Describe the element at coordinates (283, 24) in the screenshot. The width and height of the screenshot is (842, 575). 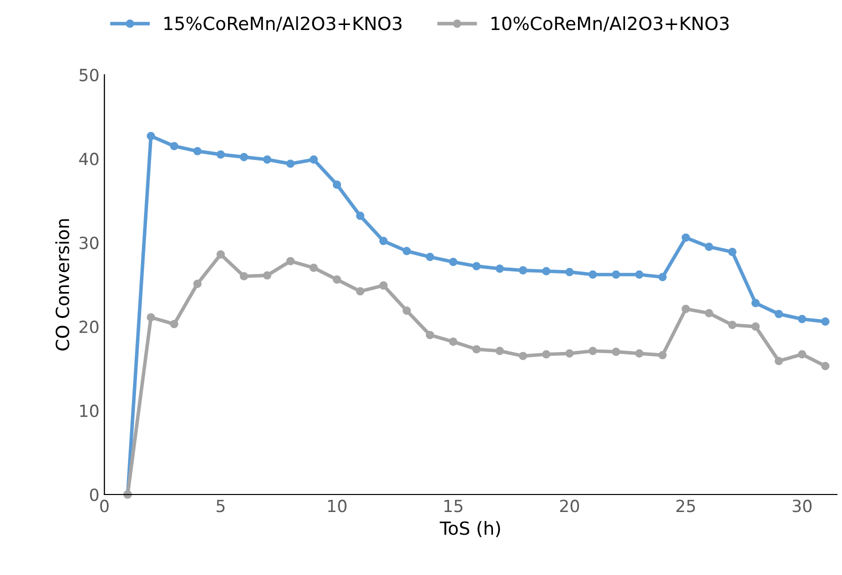
I see `legend-label: 15%CoReMn/Al2O3+KNO3` at that location.